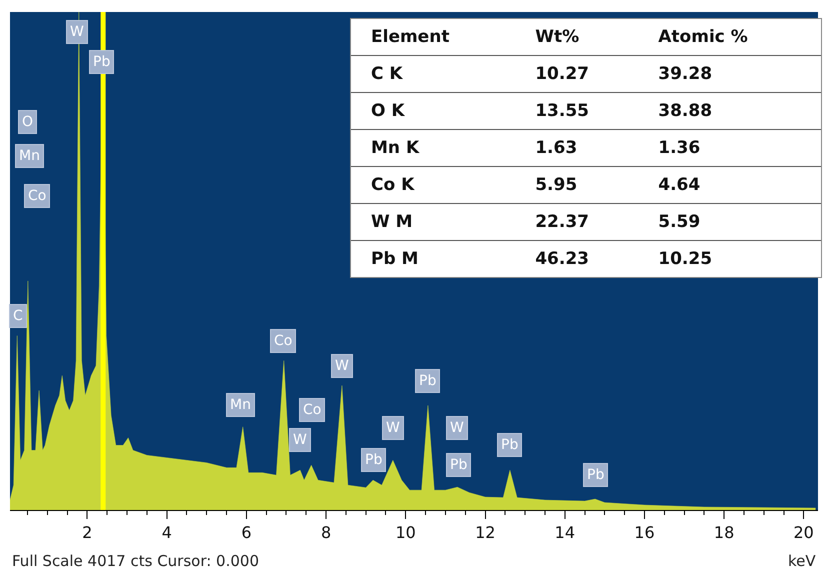 This screenshot has height=580, width=828. What do you see at coordinates (395, 259) in the screenshot?
I see `annotation: Pb M` at bounding box center [395, 259].